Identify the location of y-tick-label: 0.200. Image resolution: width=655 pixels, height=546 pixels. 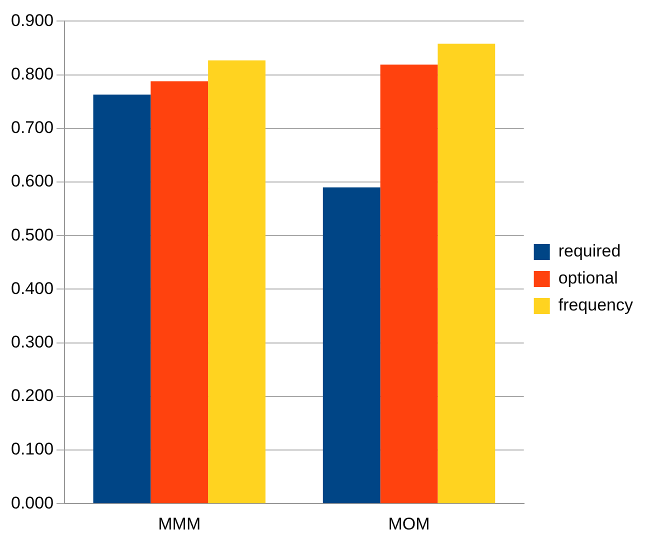
(32, 396).